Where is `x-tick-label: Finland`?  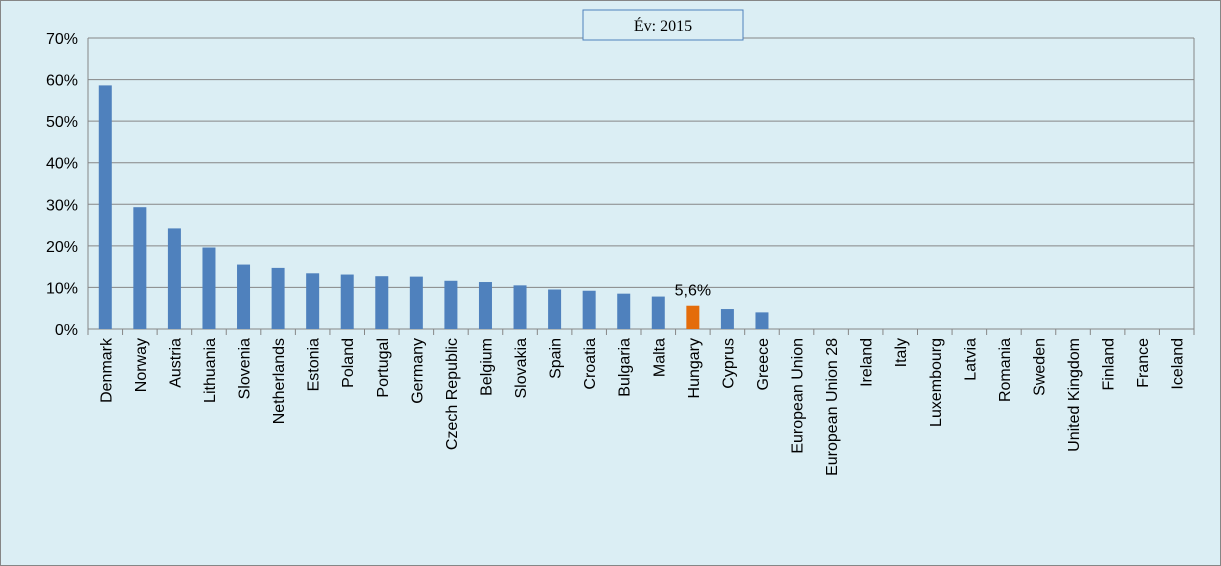 x-tick-label: Finland is located at coordinates (1109, 364).